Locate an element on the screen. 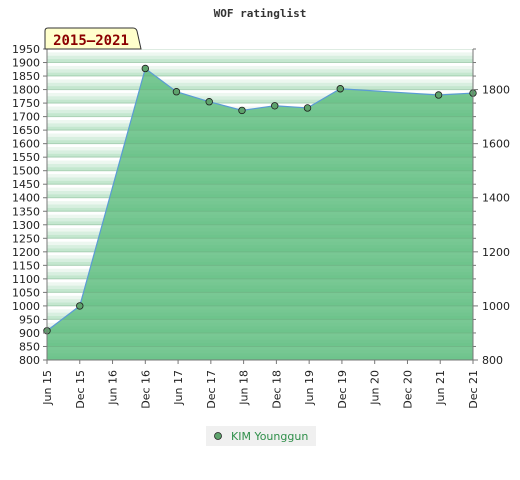 Image resolution: width=520 pixels, height=480 pixels. x-tick-label: Jun 19 is located at coordinates (309, 388).